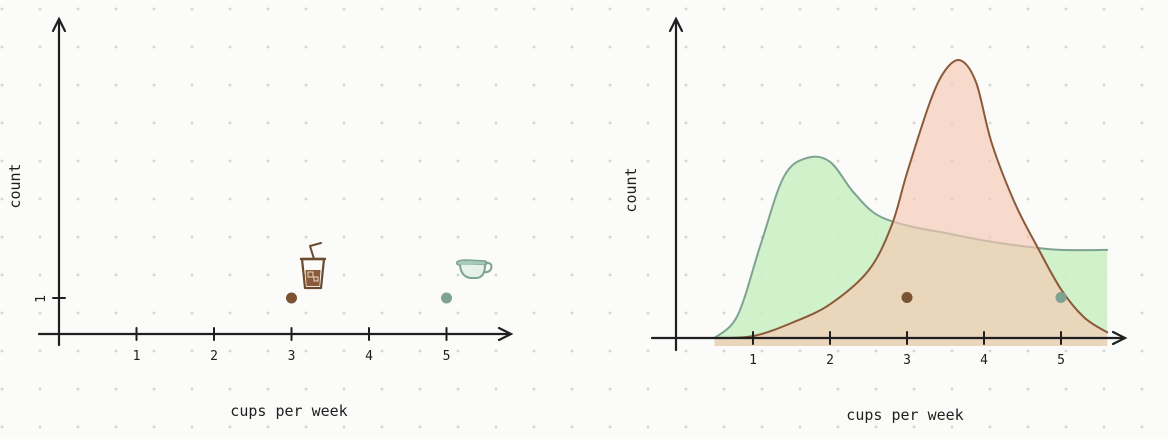 Image resolution: width=1168 pixels, height=439 pixels. What do you see at coordinates (292, 345) in the screenshot?
I see `left-x-ticks: 1 2 3 4 5` at bounding box center [292, 345].